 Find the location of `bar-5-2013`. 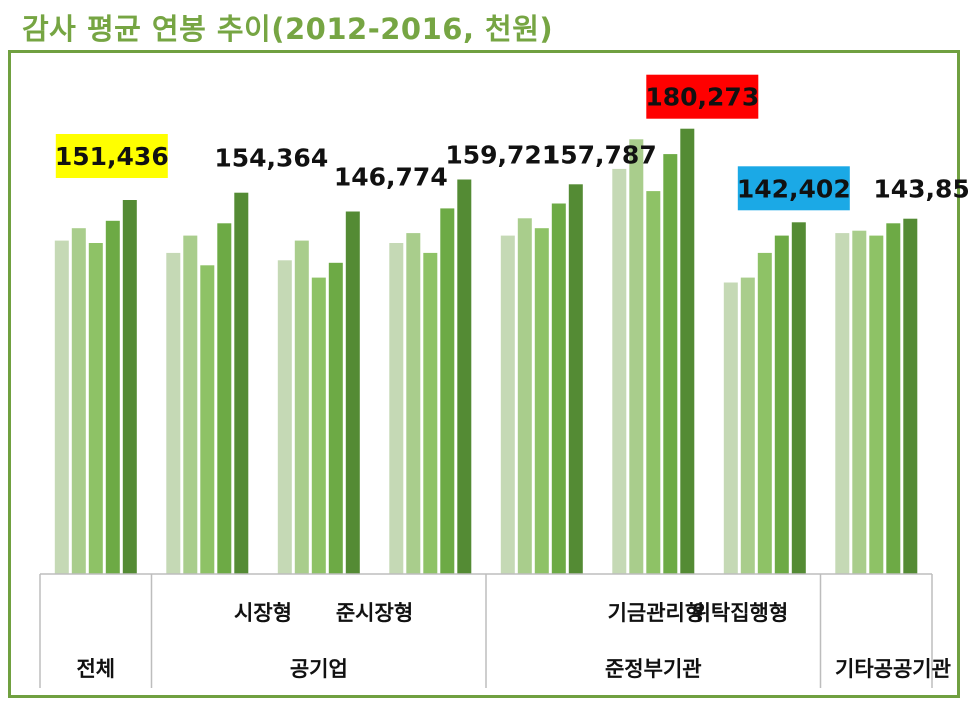

bar-5-2013 is located at coordinates (636, 357).